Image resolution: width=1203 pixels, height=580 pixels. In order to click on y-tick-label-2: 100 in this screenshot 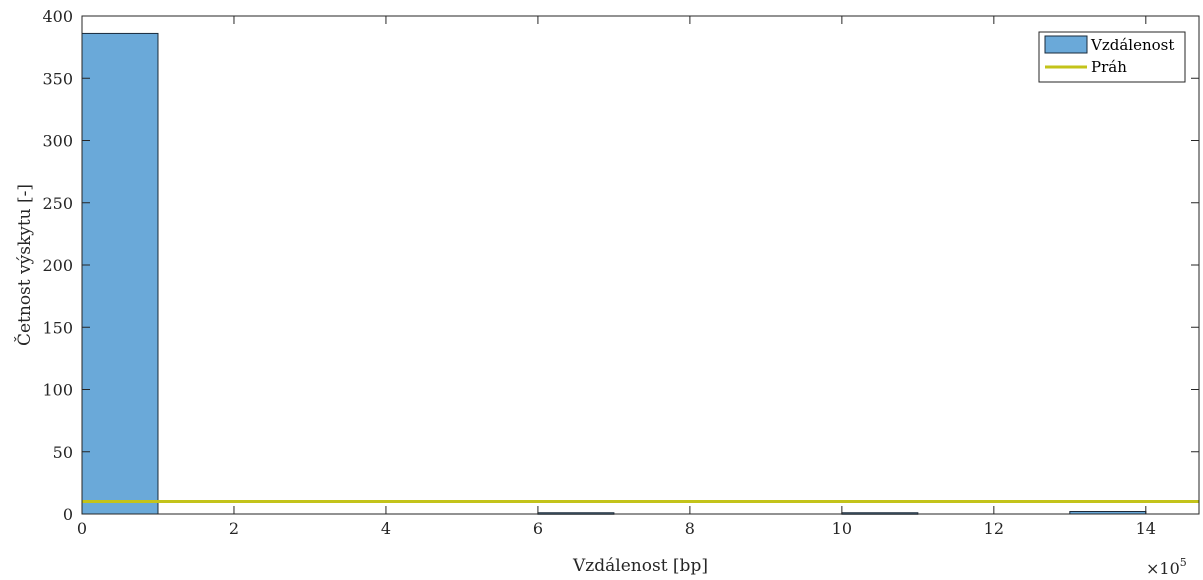, I will do `click(57, 390)`.